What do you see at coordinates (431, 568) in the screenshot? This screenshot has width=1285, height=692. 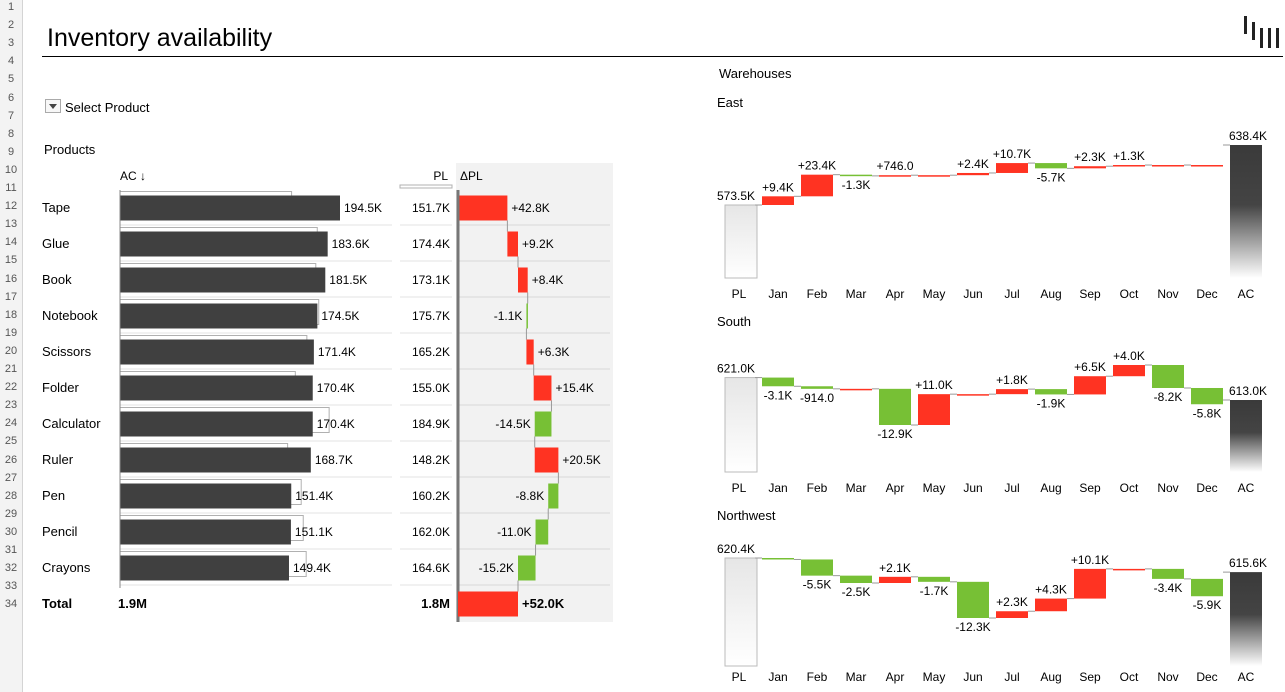 I see `plan-value-label: 164.6K` at bounding box center [431, 568].